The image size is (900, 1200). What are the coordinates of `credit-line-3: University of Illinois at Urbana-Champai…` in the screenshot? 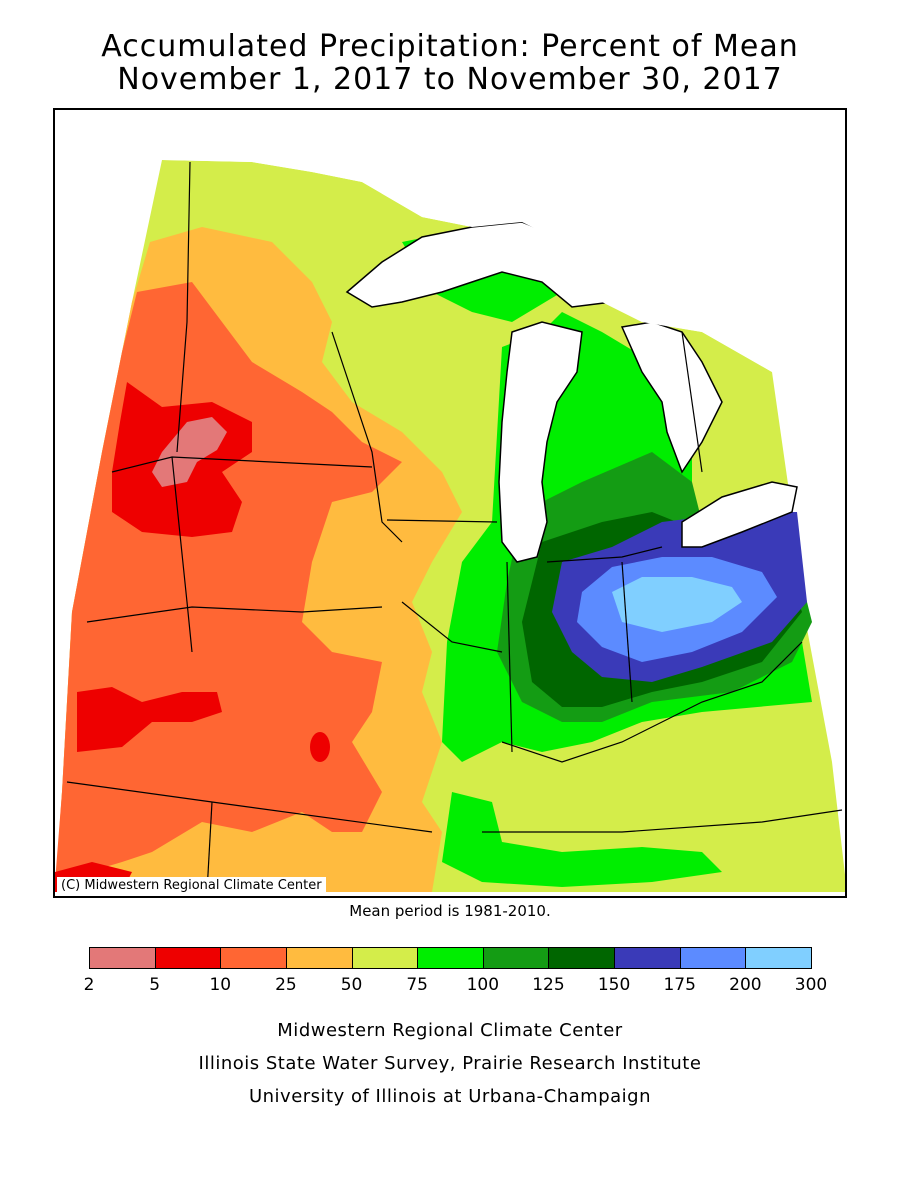 It's located at (450, 1096).